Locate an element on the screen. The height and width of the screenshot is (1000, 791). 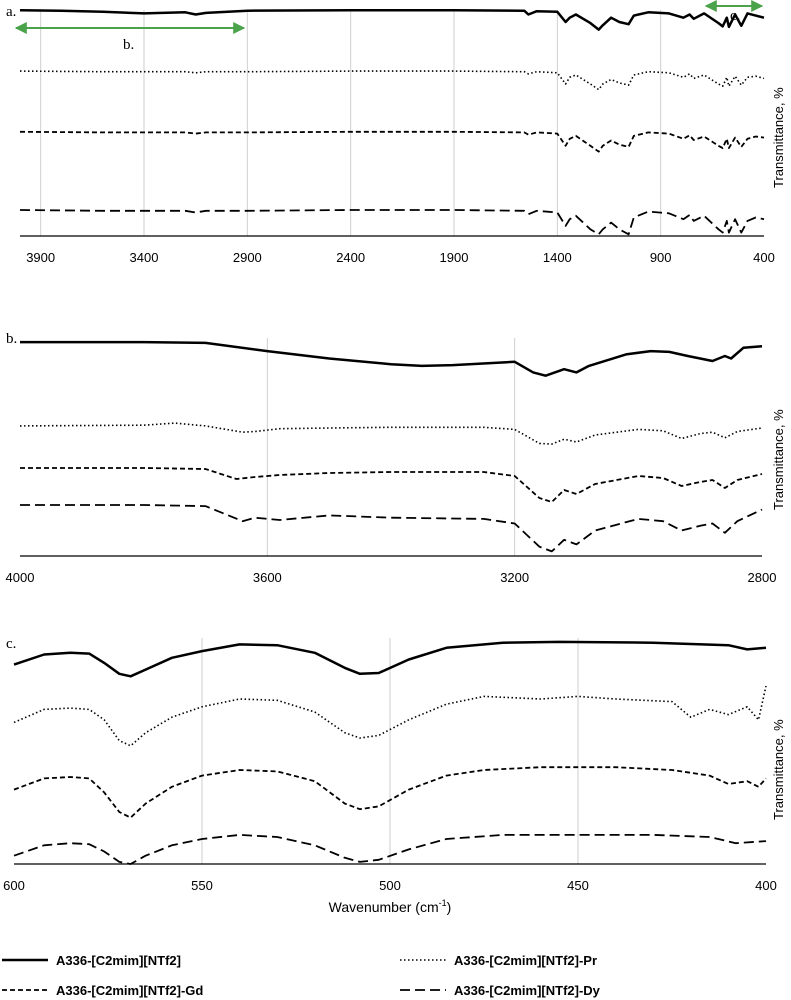
region-c-arrow-label: c. is located at coordinates (735, 16).